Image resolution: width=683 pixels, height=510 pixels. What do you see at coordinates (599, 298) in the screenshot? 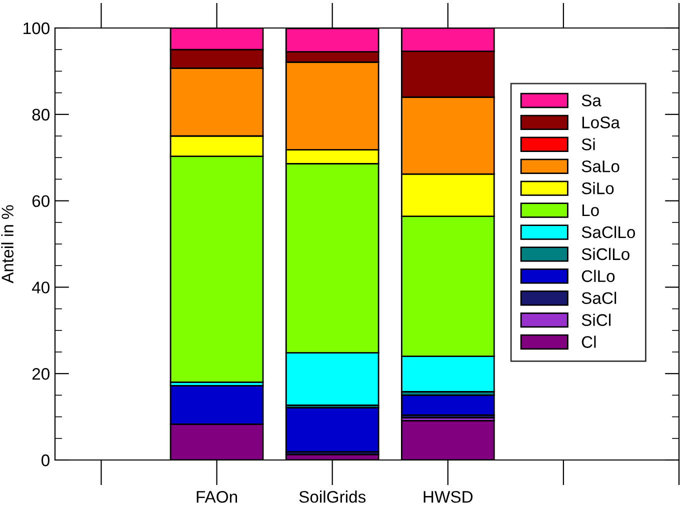
I see `legend-label: SaCl` at bounding box center [599, 298].